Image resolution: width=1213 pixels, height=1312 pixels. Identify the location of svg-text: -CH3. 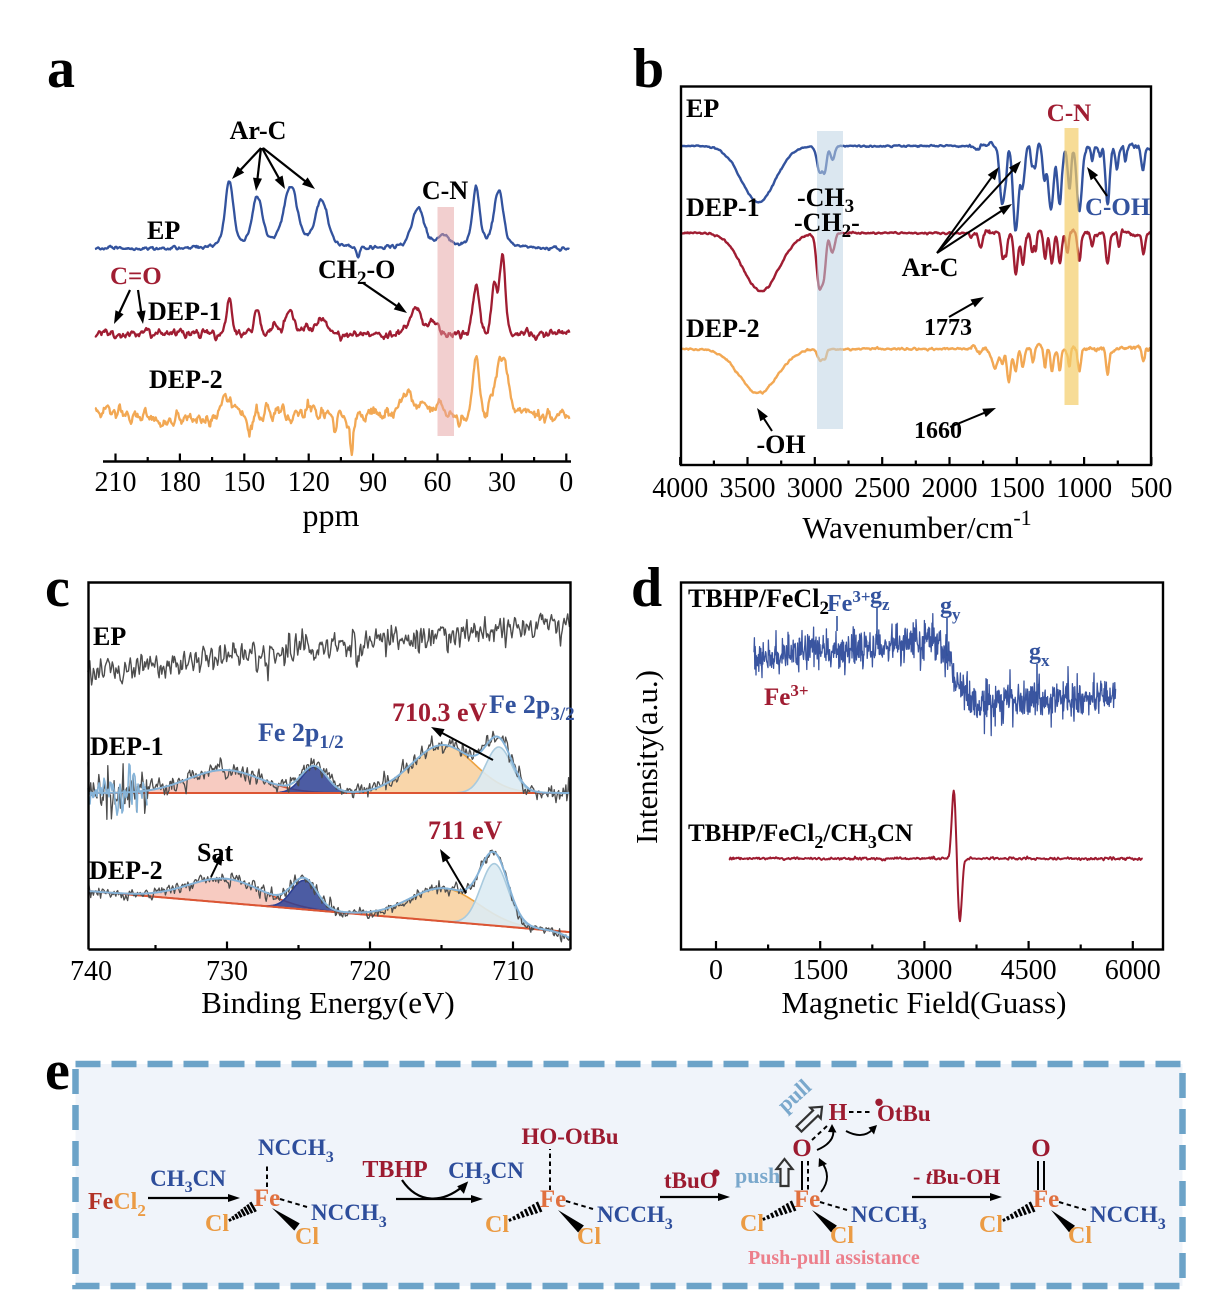
(825, 200).